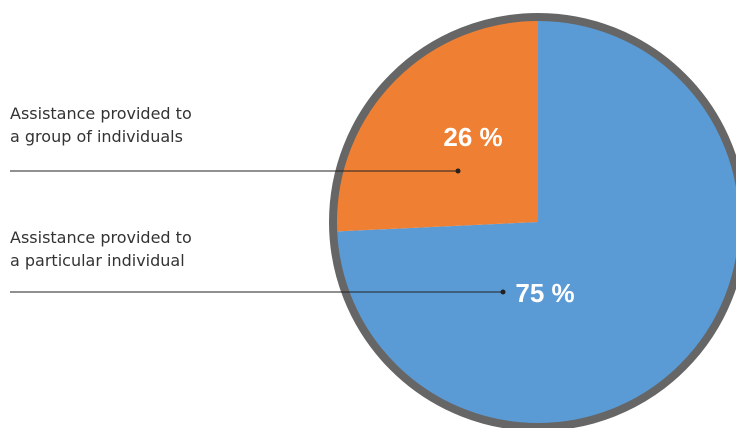  Describe the element at coordinates (544, 293) in the screenshot. I see `data-label: 75 %` at that location.